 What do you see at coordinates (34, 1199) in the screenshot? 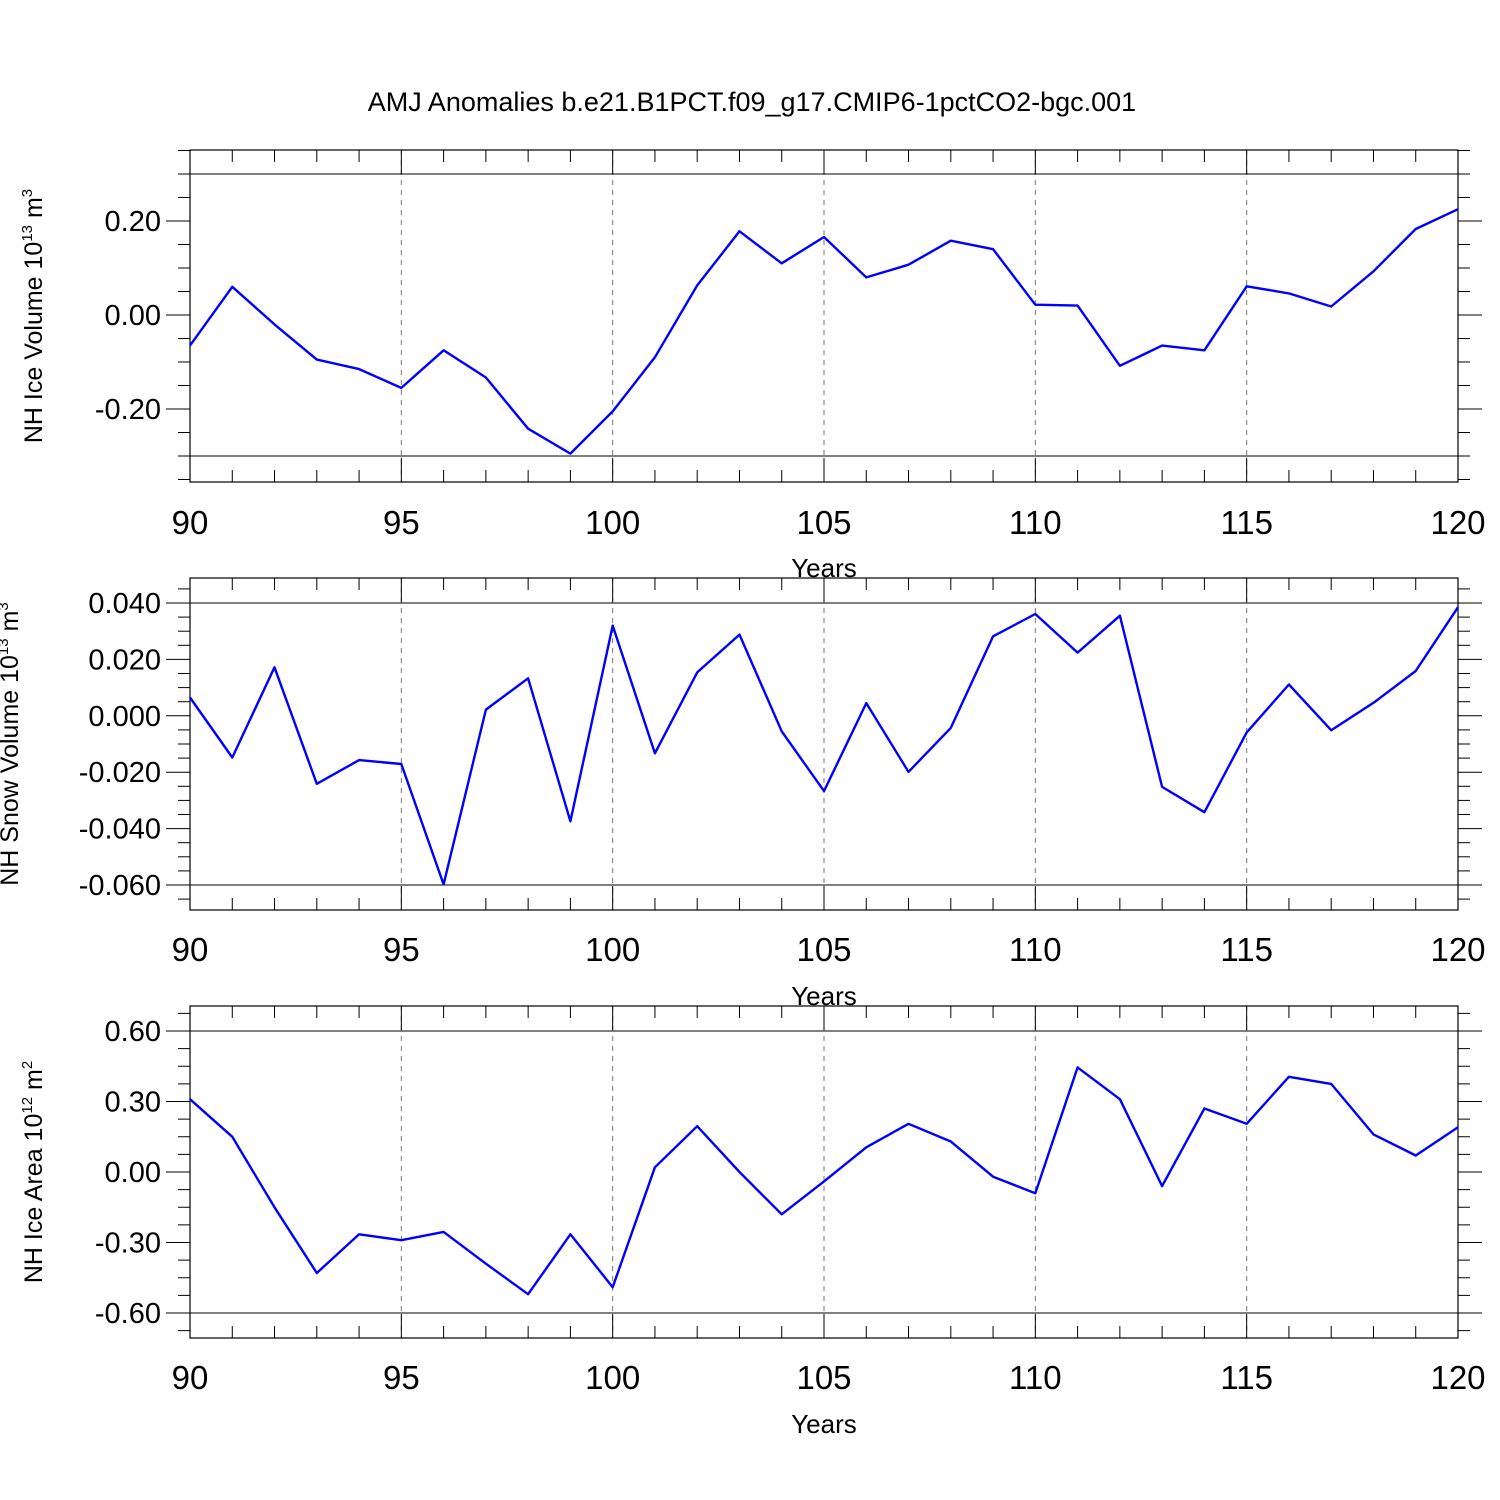
I see `y-axis-label-part: NH Ice Area 10` at bounding box center [34, 1199].